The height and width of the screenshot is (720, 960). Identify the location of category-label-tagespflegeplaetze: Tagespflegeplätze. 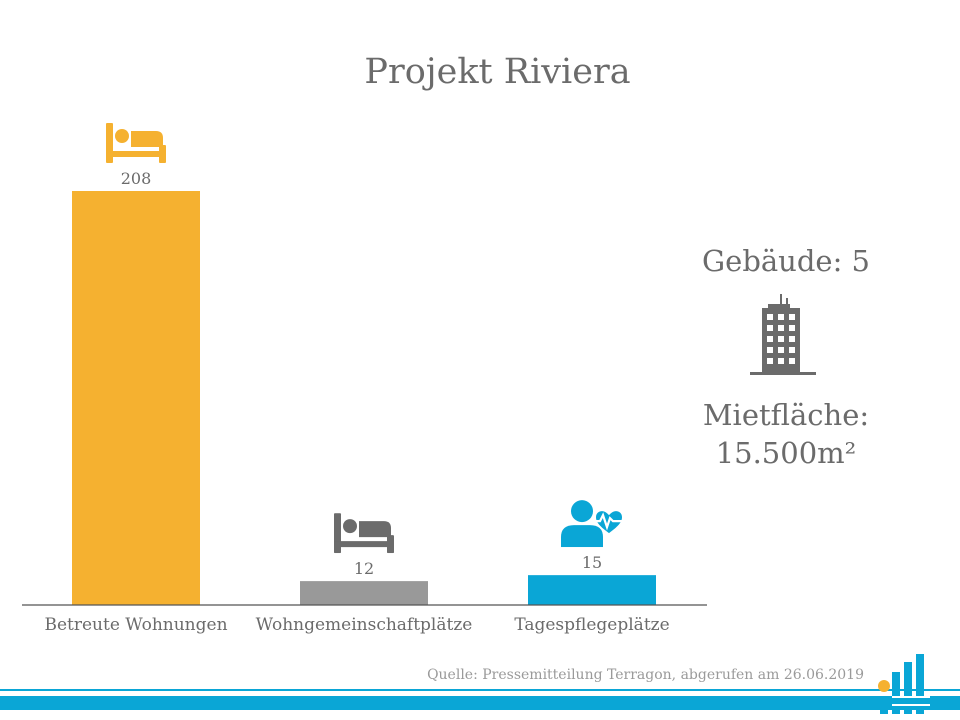
(591, 625).